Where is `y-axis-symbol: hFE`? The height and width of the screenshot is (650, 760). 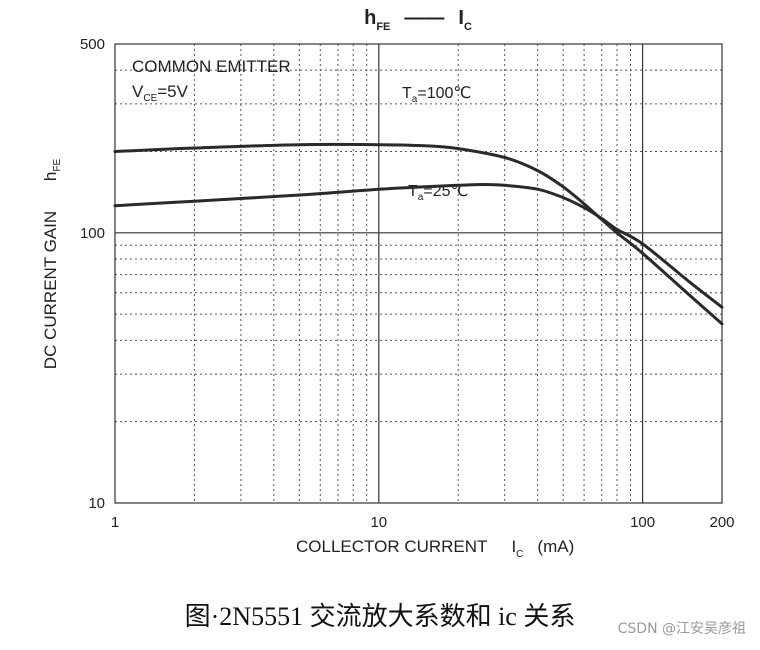 y-axis-symbol: hFE is located at coordinates (52, 170).